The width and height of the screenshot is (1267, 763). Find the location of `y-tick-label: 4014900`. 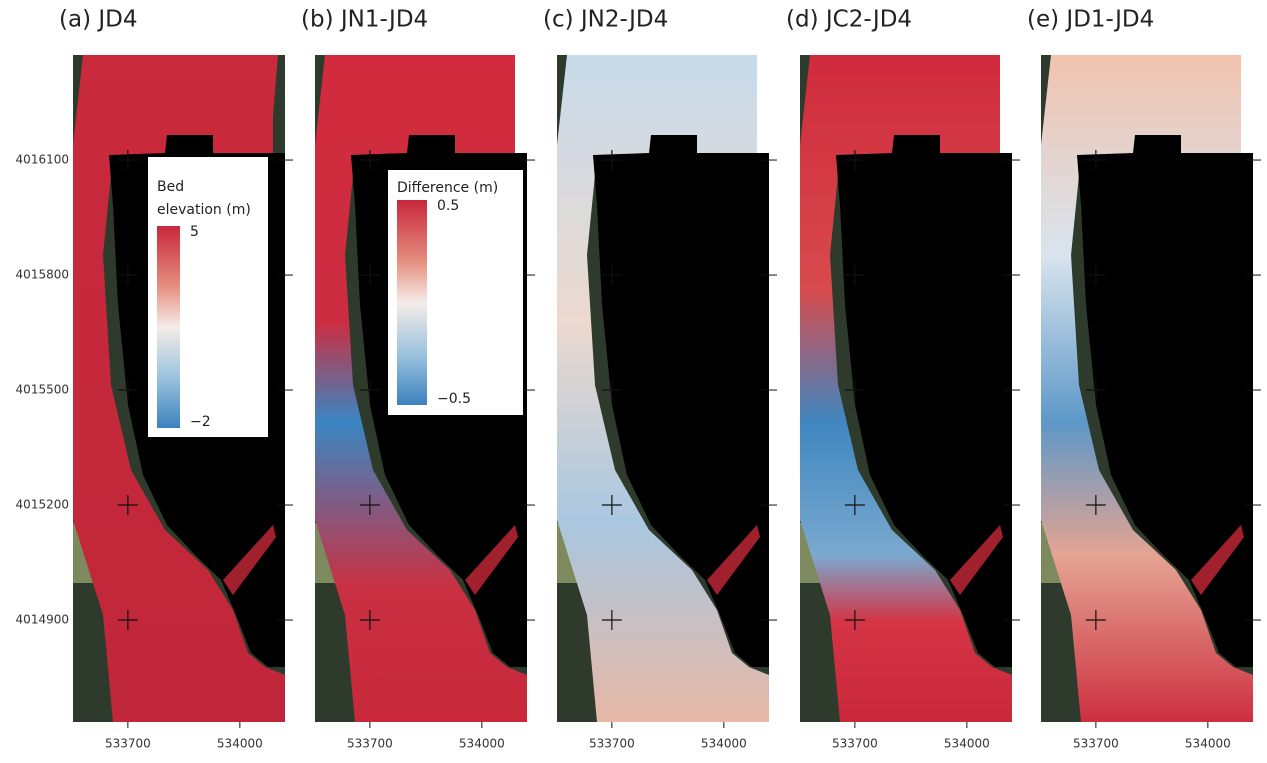

y-tick-label: 4014900 is located at coordinates (42, 620).